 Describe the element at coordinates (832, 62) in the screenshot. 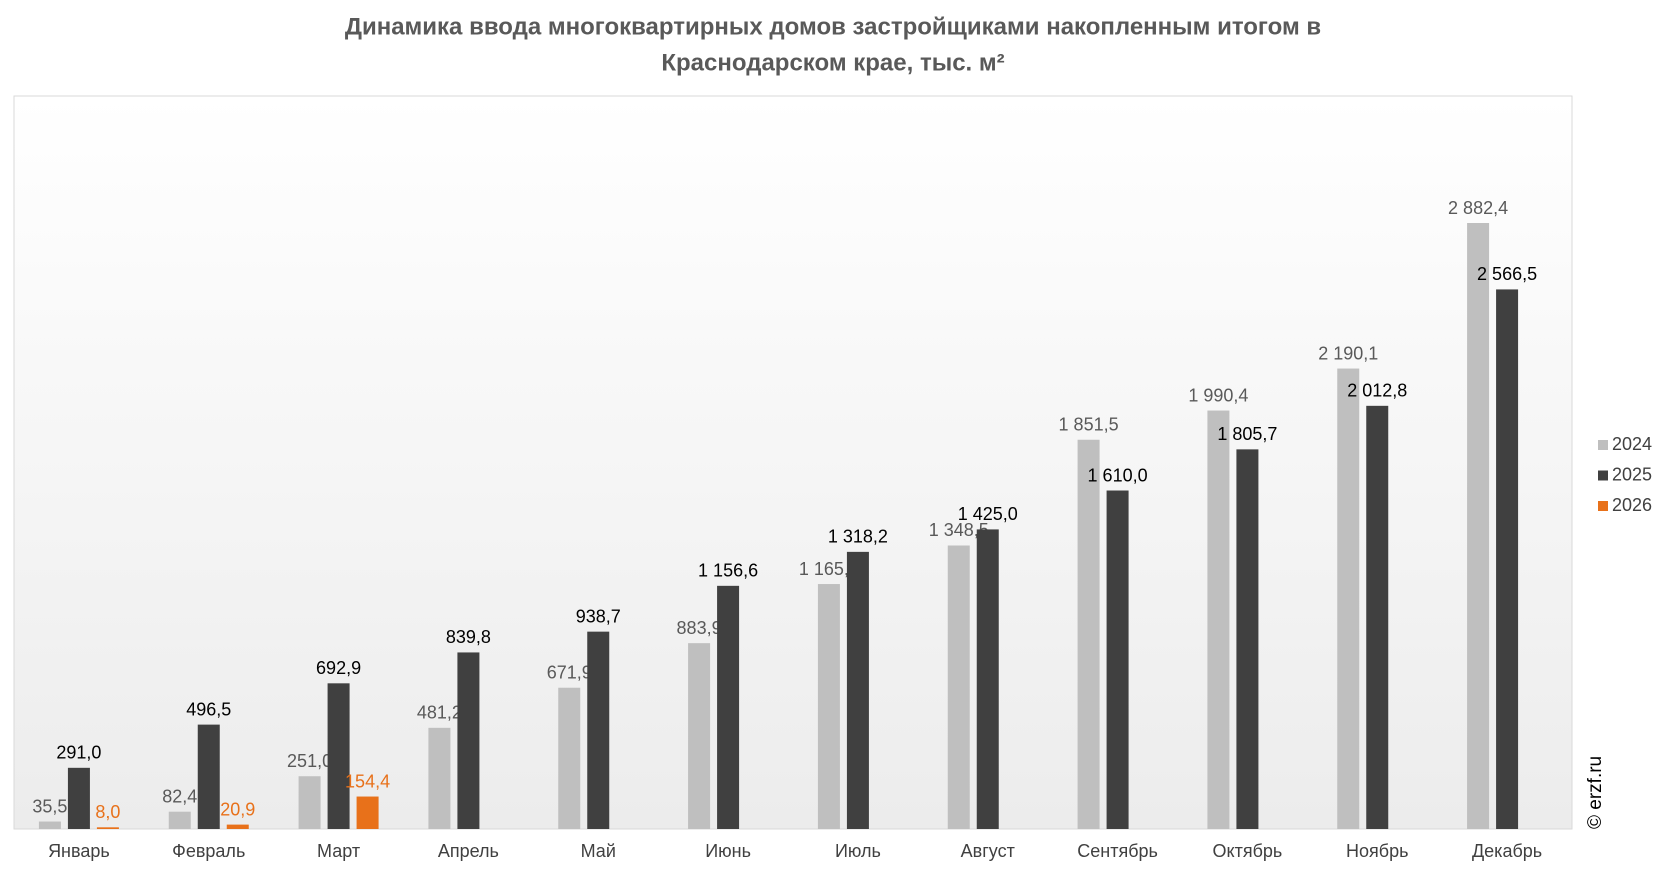

I see `chart-title: Краснодарском крае, тыс. м²` at that location.